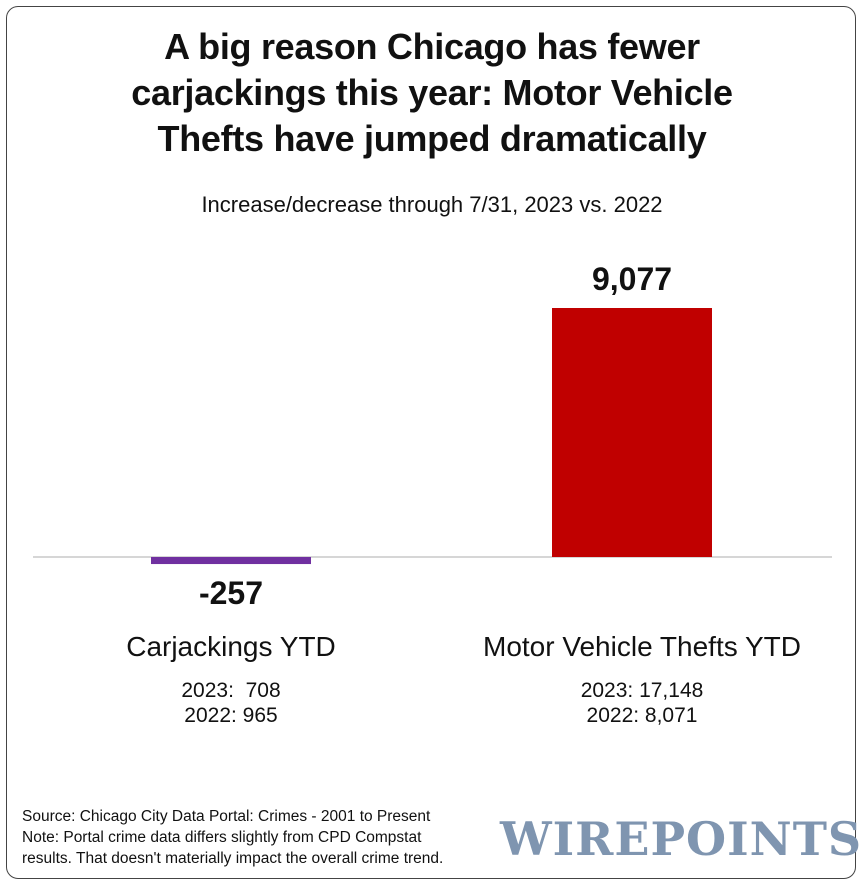  Describe the element at coordinates (231, 561) in the screenshot. I see `bar-carjackings` at that location.